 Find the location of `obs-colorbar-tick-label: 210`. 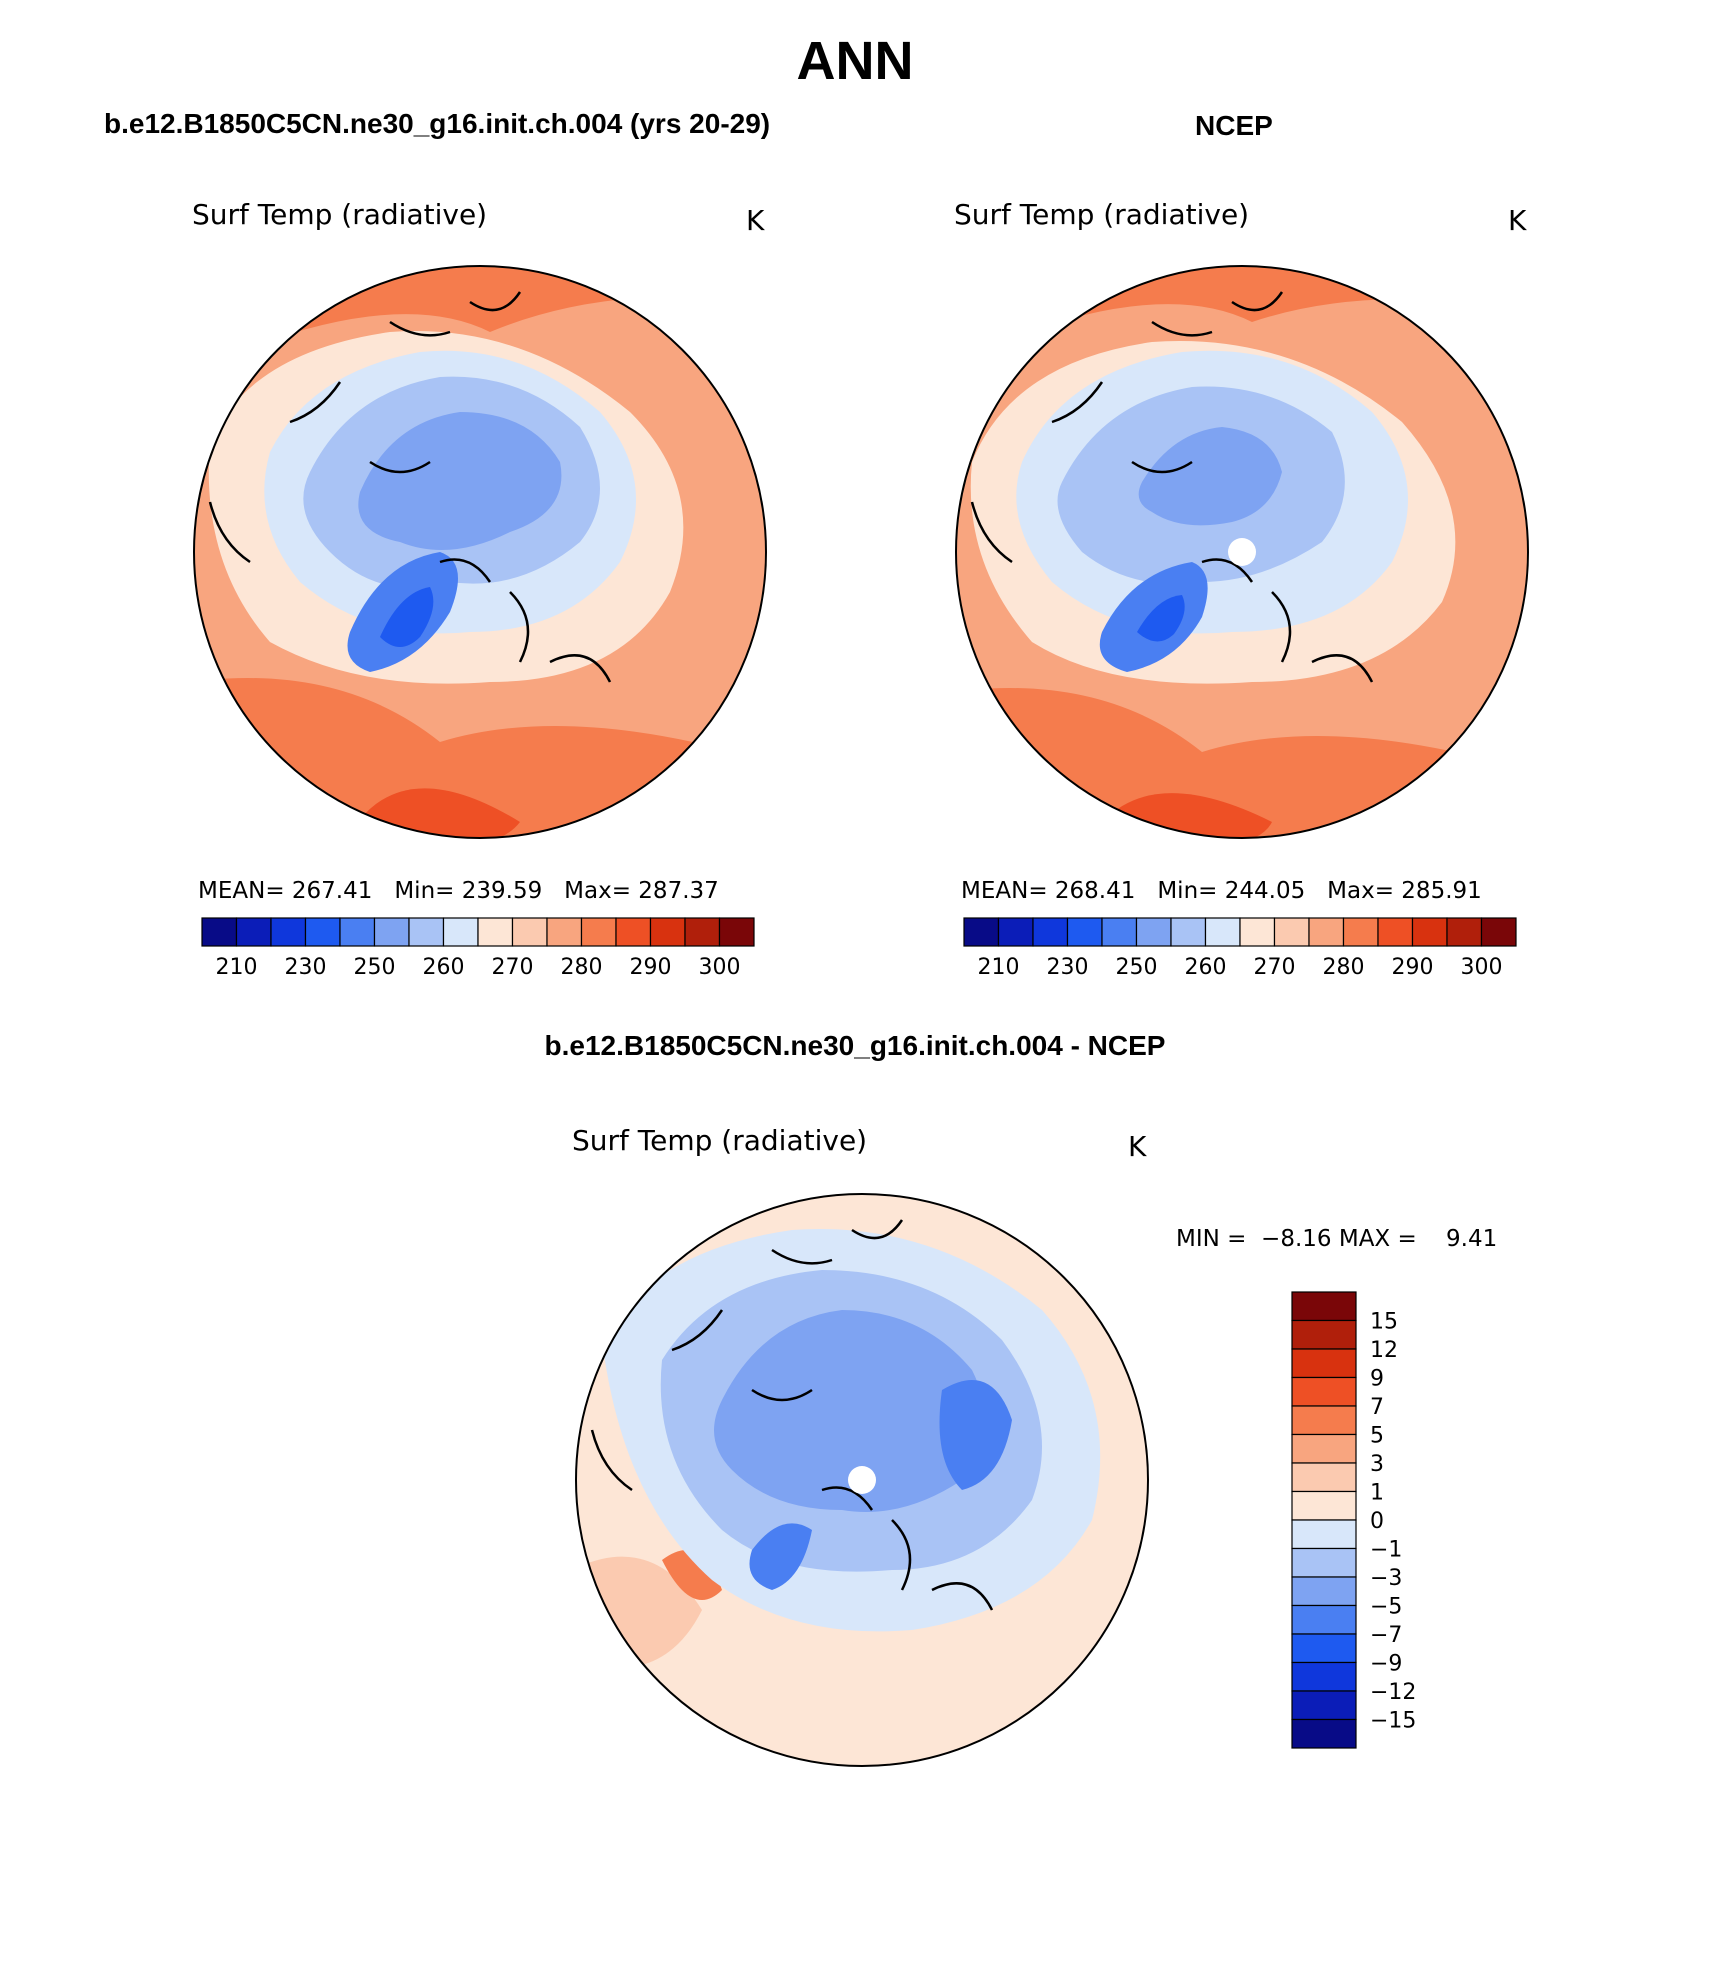

obs-colorbar-tick-label: 210 is located at coordinates (999, 967).